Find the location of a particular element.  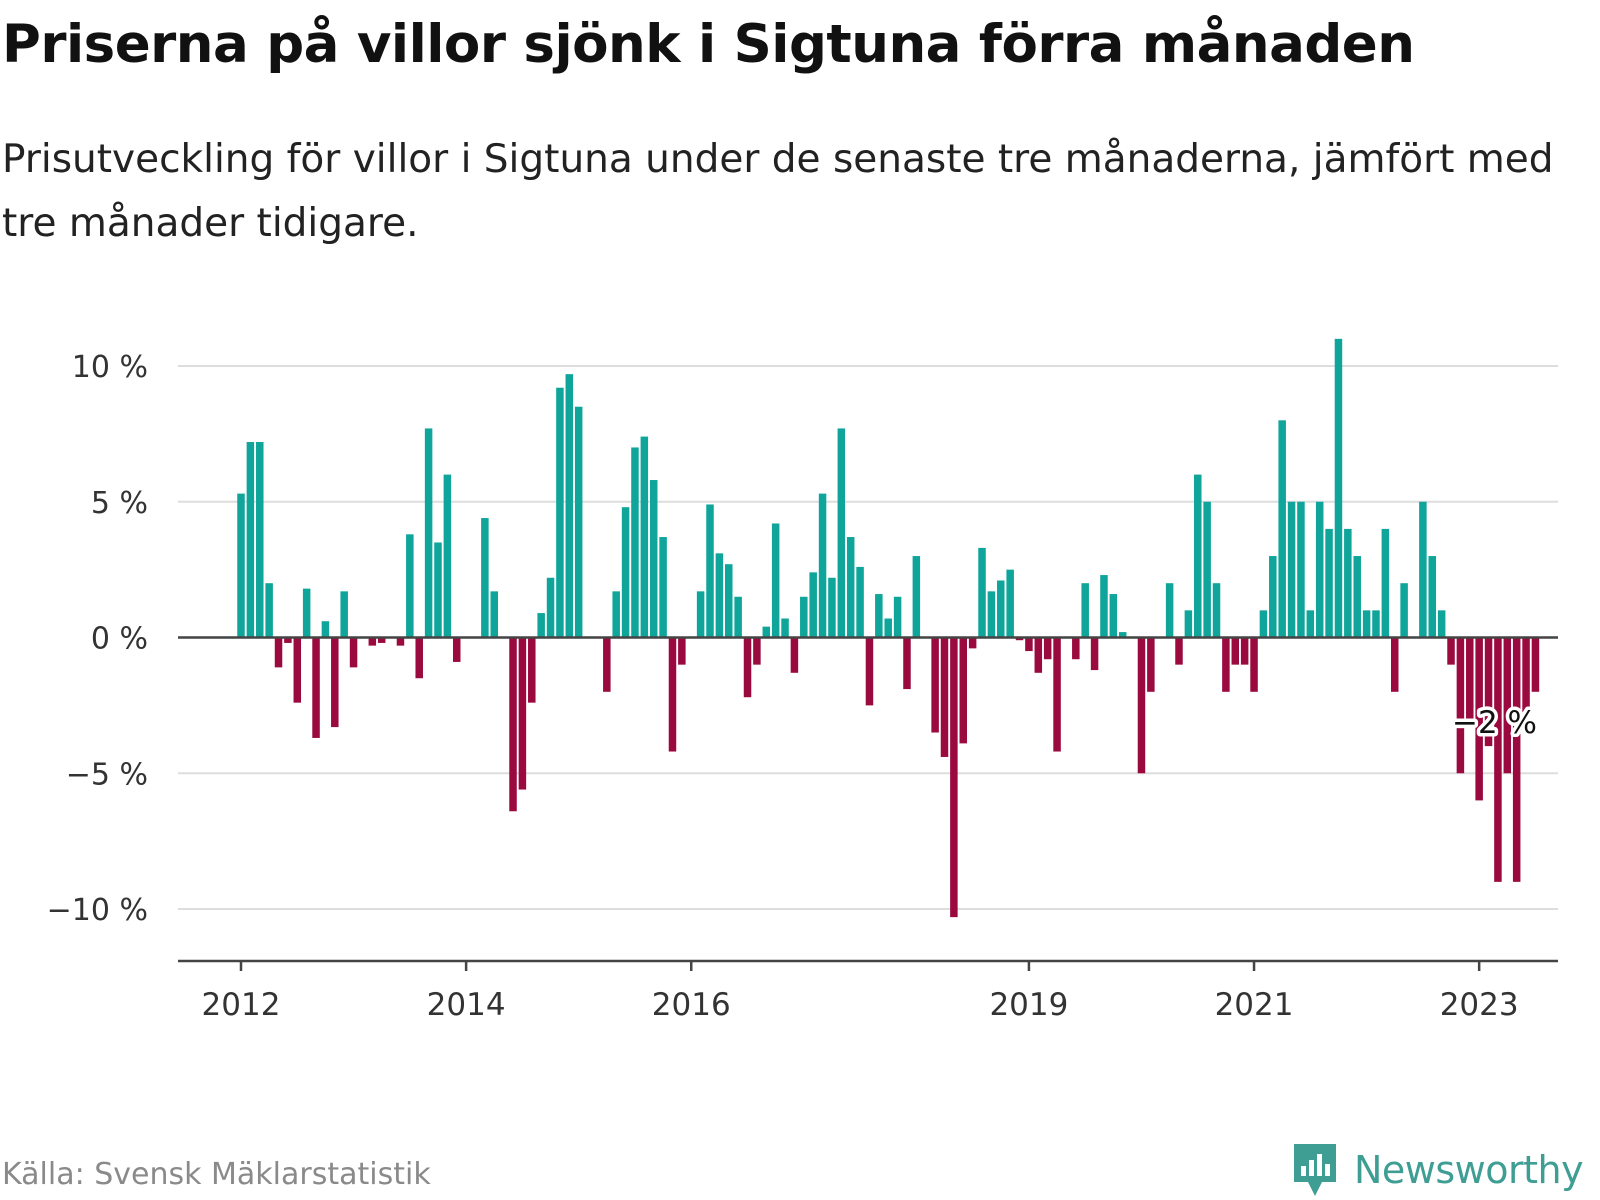

x-tick-label: 2016 is located at coordinates (691, 1005).